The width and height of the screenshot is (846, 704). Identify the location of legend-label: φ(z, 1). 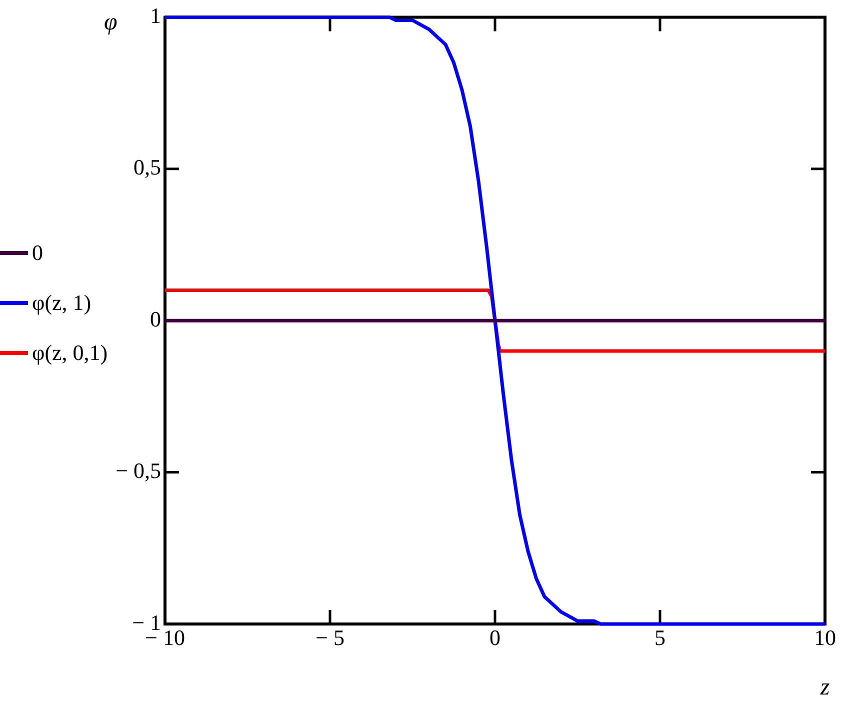
(62, 303).